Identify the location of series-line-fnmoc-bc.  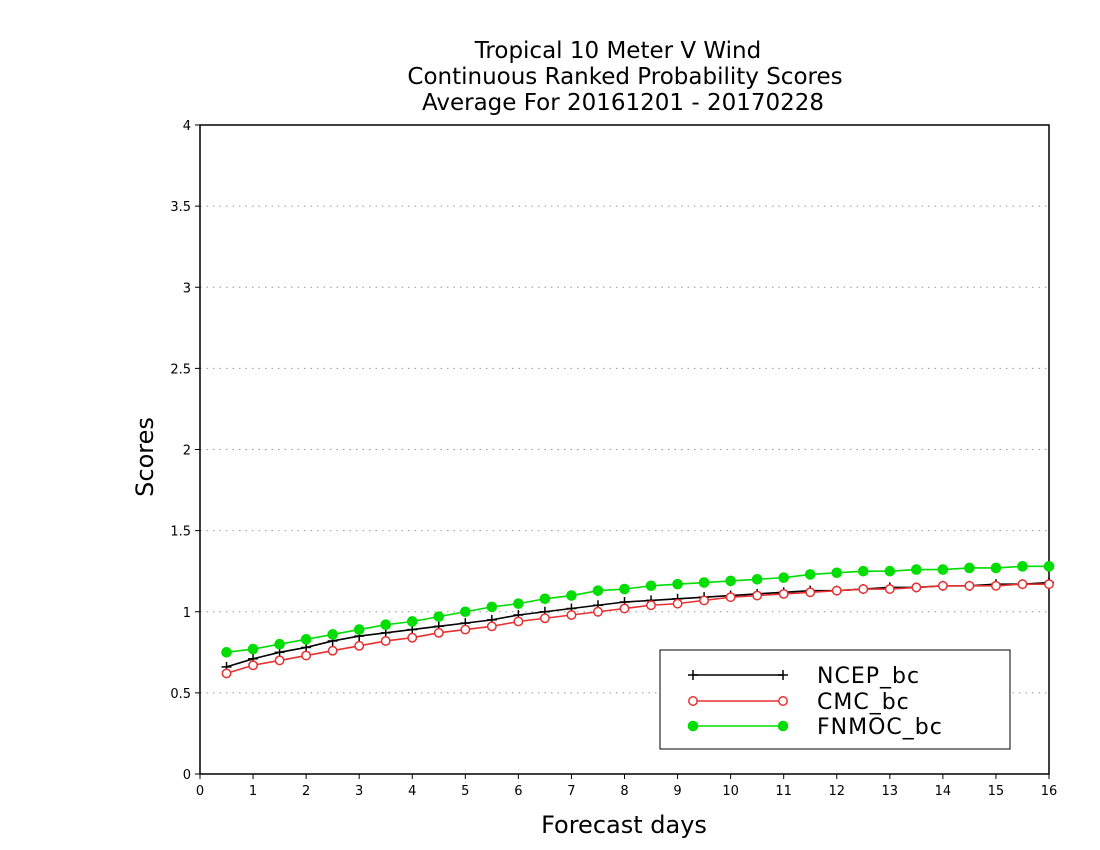
(637, 609).